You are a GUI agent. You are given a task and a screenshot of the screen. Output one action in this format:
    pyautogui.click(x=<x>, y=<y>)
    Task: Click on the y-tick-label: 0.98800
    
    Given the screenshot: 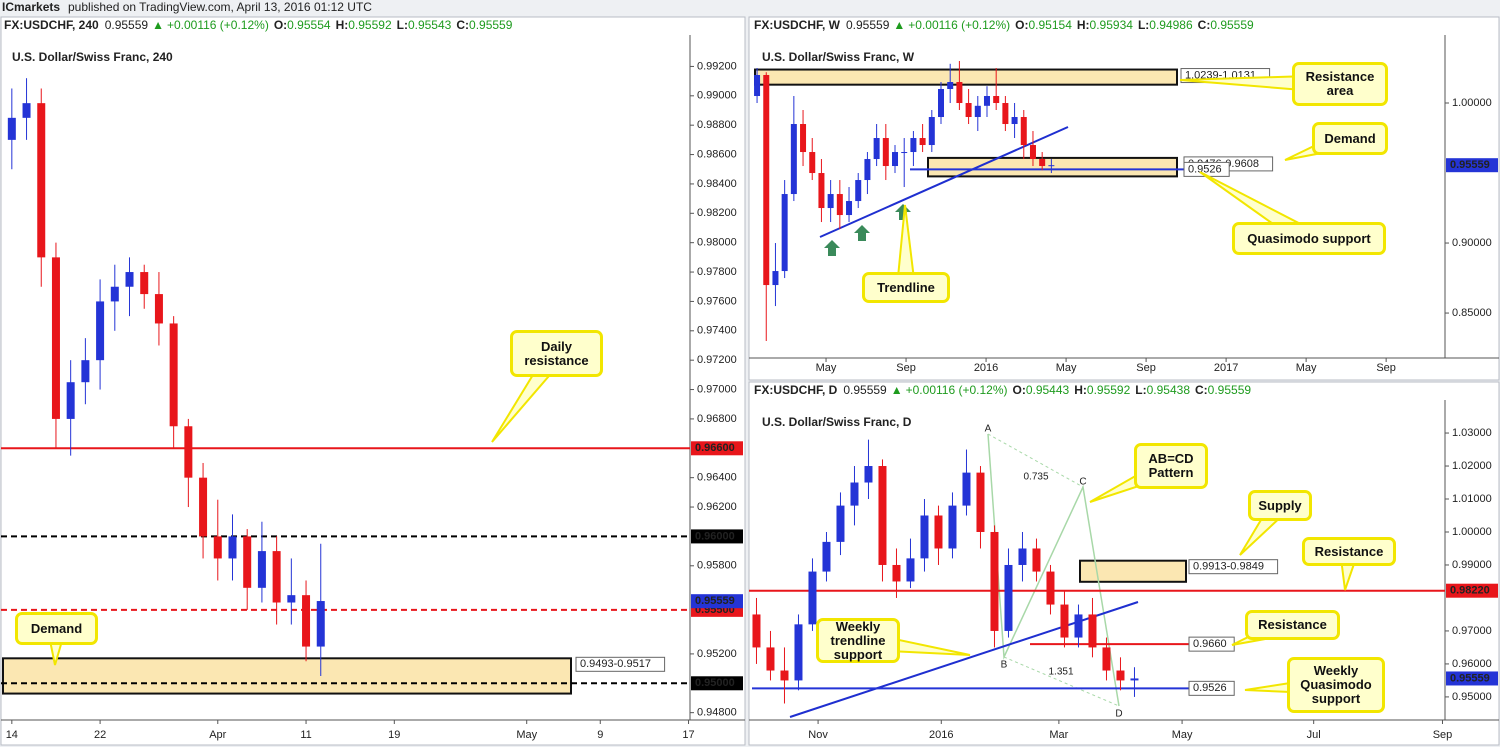 What is the action you would take?
    pyautogui.click(x=717, y=125)
    